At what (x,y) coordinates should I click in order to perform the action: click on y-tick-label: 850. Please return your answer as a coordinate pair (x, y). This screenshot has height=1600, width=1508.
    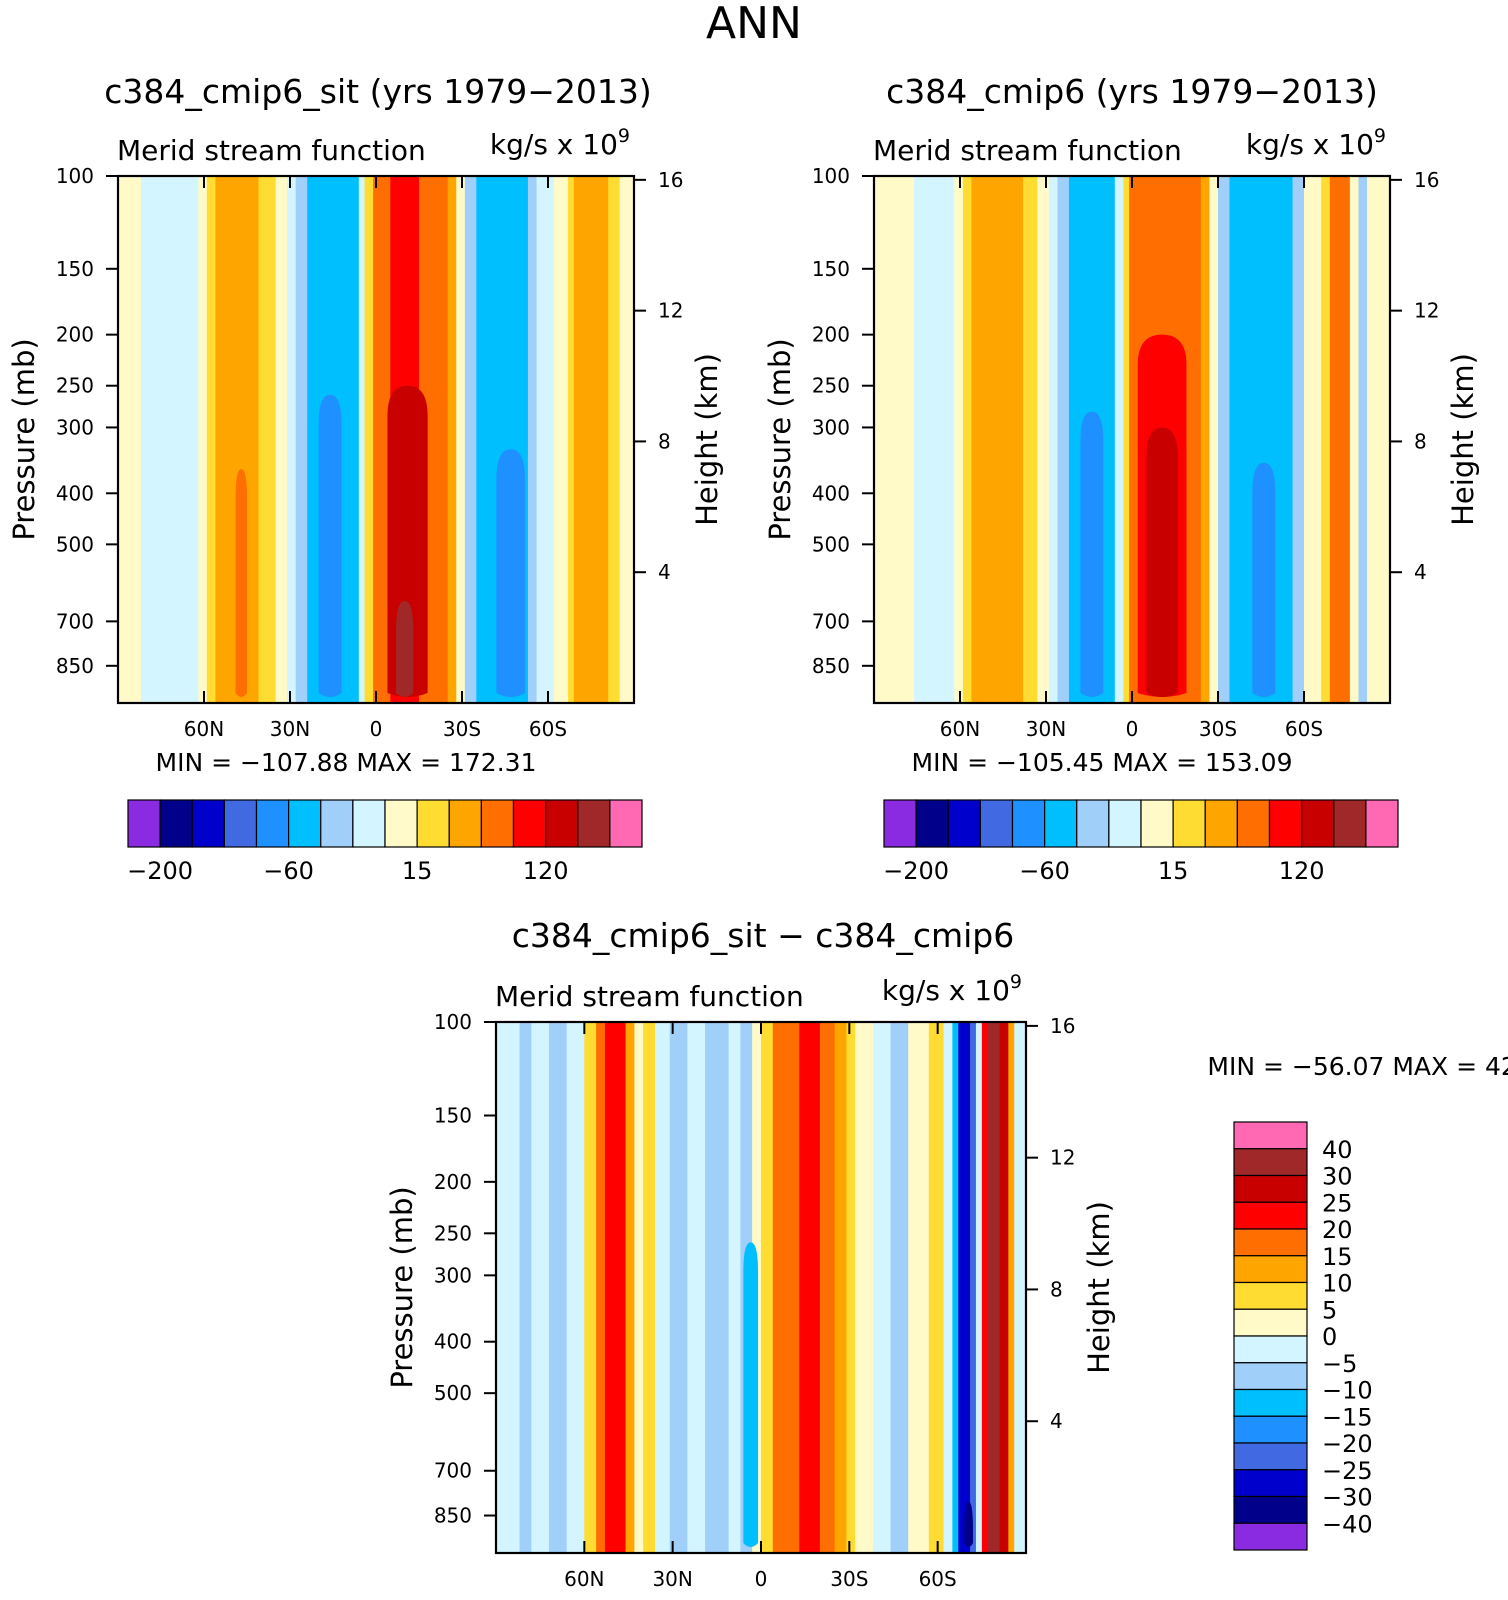
    Looking at the image, I should click on (453, 1516).